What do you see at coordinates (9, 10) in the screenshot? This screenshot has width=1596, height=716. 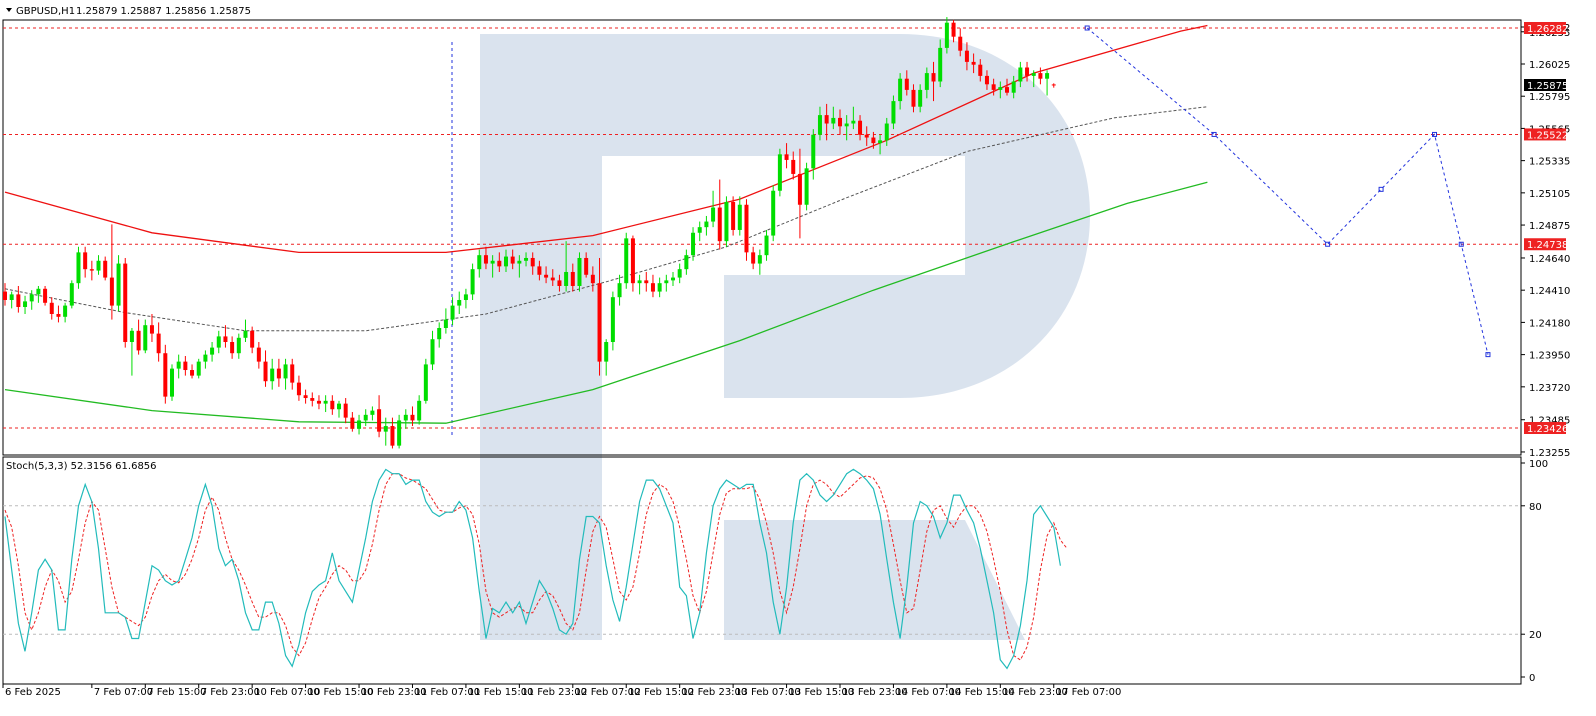 I see `dropdown-triangle-icon` at bounding box center [9, 10].